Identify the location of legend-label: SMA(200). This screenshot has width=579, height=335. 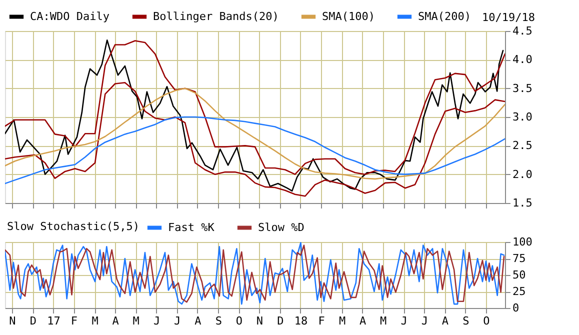
(444, 16).